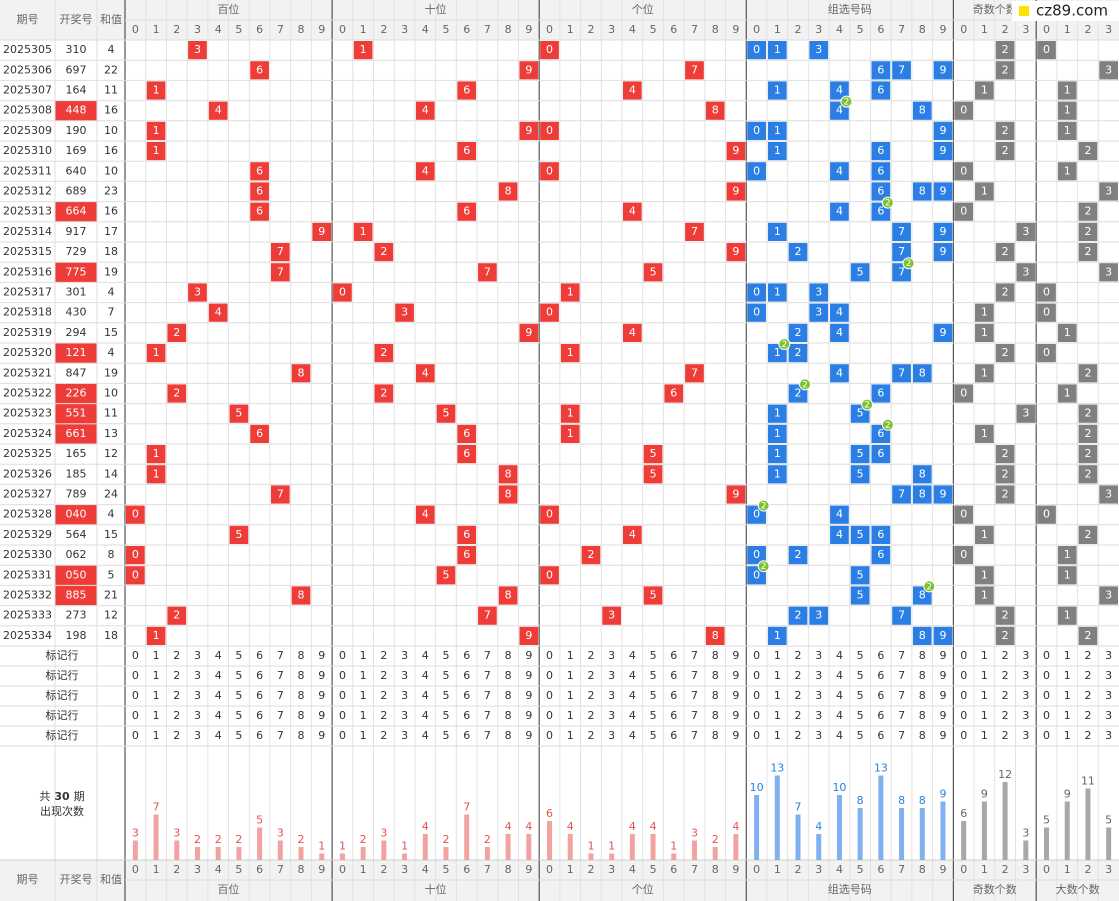  What do you see at coordinates (176, 615) in the screenshot?
I see `position-digit: 2` at bounding box center [176, 615].